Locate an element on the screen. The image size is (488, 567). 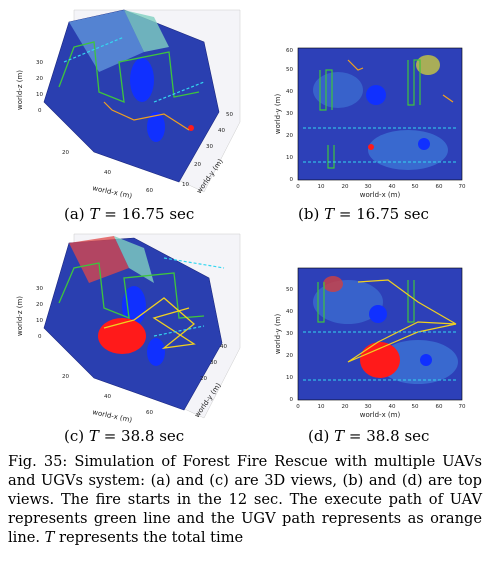
panel-b-ytick: 0 is located at coordinates (292, 180).